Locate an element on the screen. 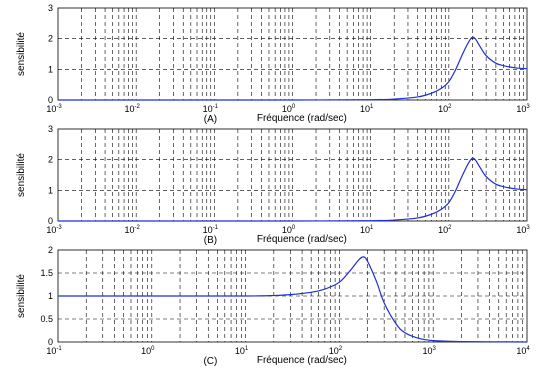 The image size is (539, 374). panel-label: (A) is located at coordinates (210, 119).